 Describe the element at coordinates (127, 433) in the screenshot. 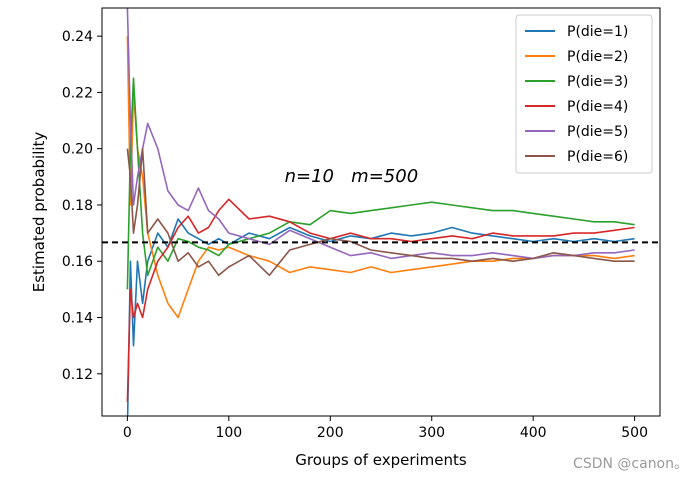

I see `x-tick-label: 0` at that location.